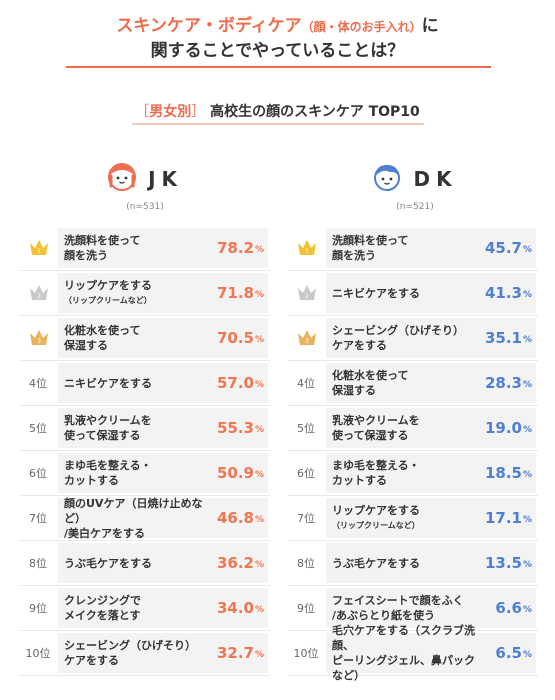  I want to click on value-label: 18.5%, so click(508, 473).